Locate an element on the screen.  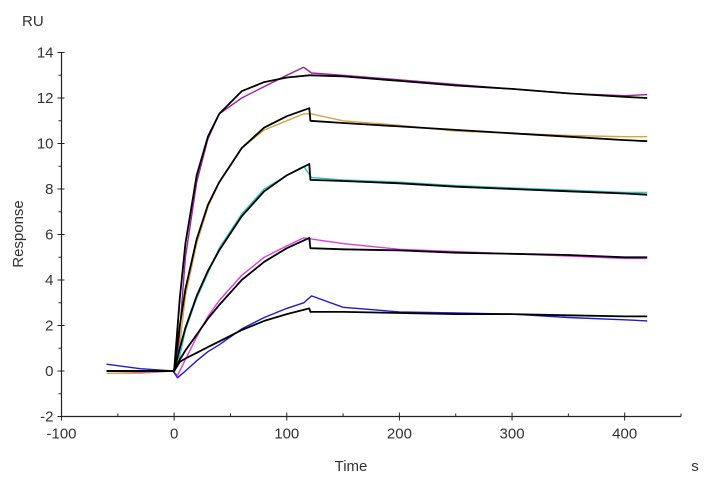
x-tick-label: -100 is located at coordinates (61, 434).